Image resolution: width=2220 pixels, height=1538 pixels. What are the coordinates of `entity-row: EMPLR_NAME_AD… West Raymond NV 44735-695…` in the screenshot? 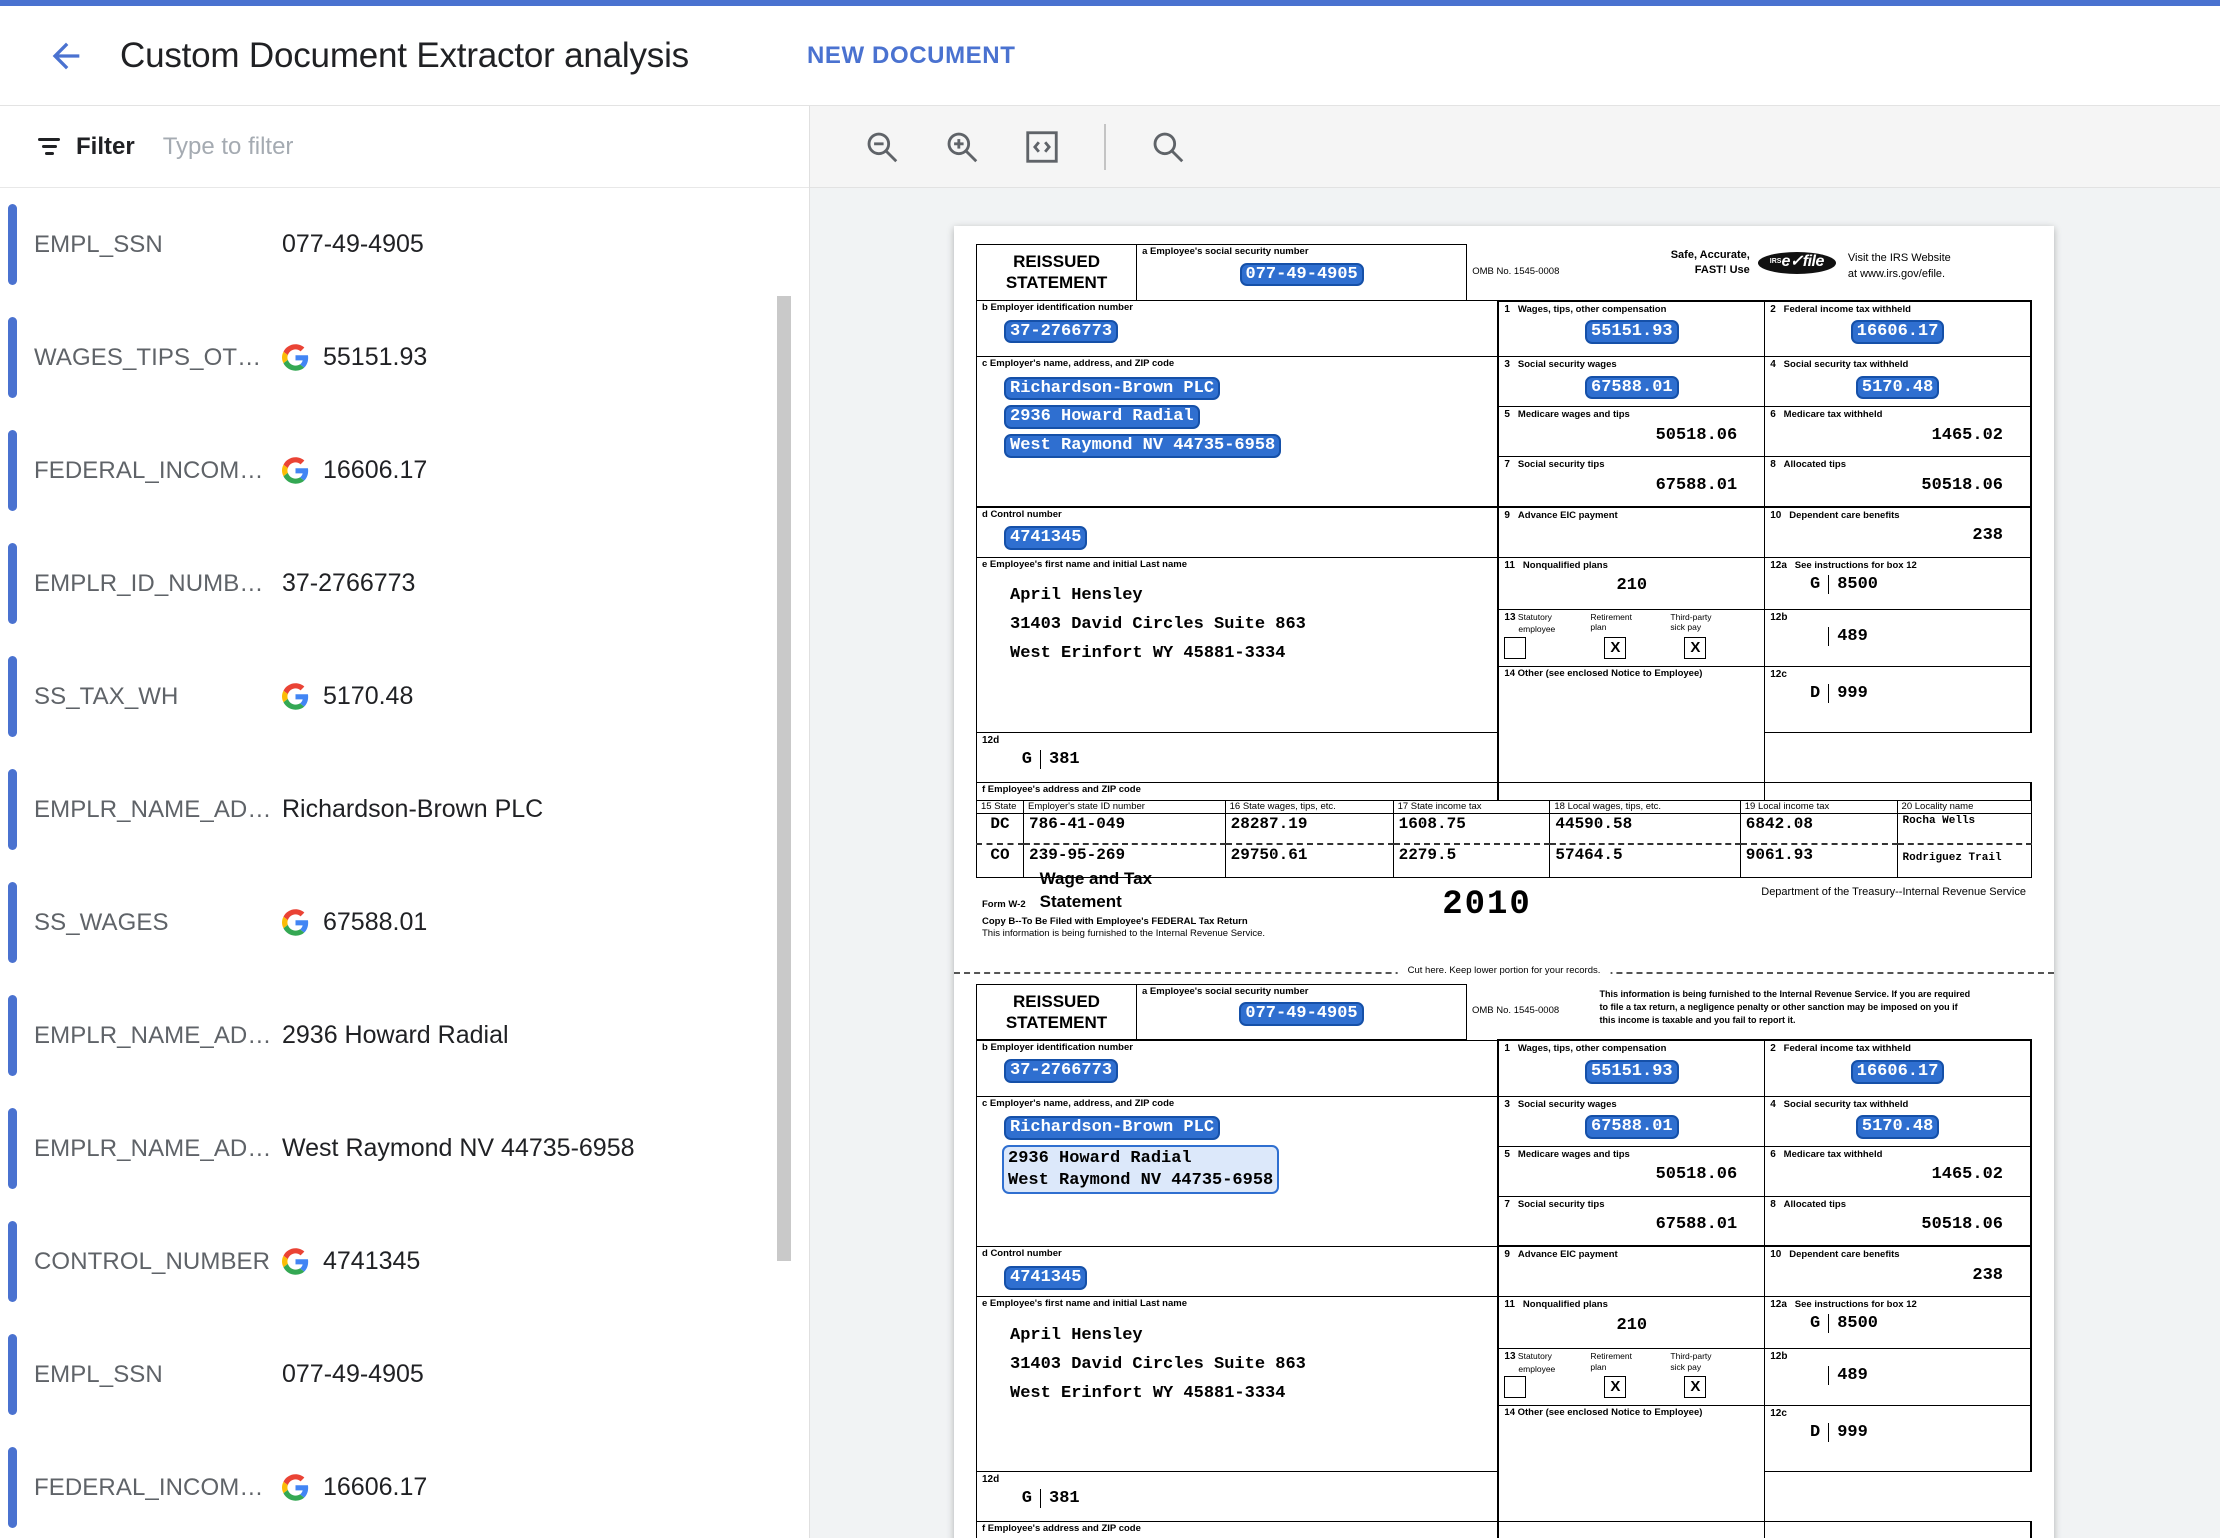 It's located at (404, 1148).